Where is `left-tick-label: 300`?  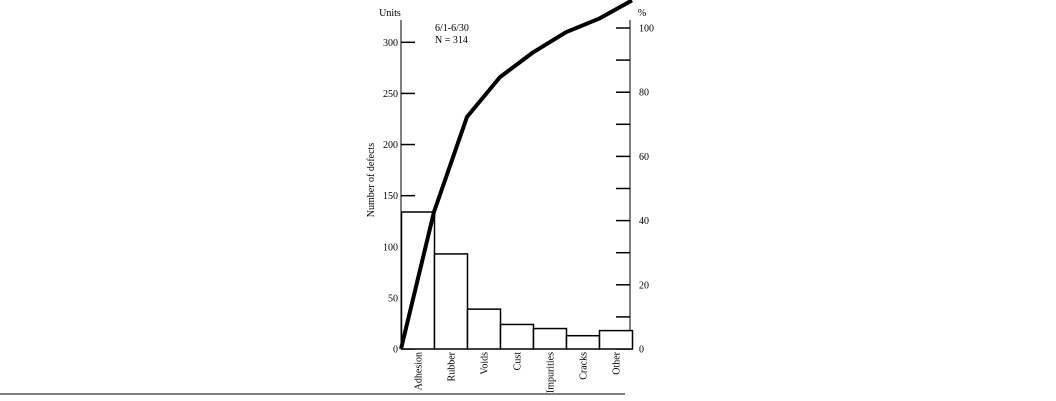 left-tick-label: 300 is located at coordinates (390, 43).